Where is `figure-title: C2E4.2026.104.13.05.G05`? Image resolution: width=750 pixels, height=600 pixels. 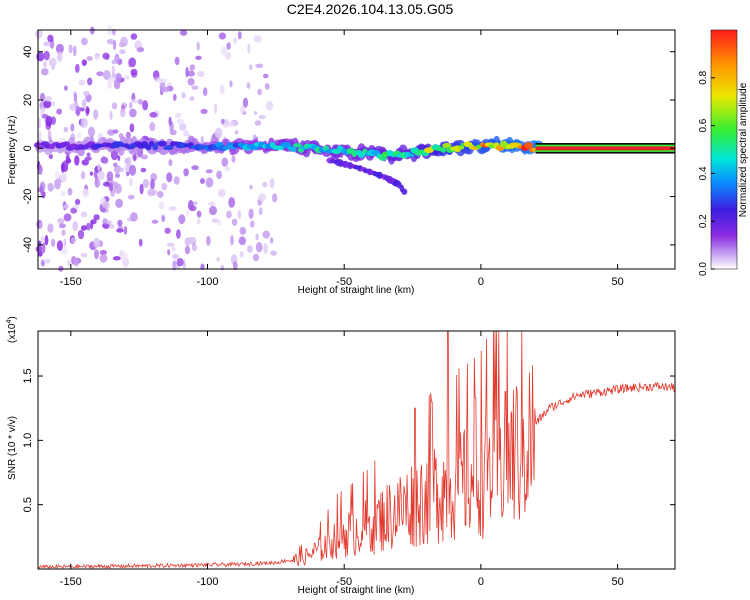 figure-title: C2E4.2026.104.13.05.G05 is located at coordinates (370, 9).